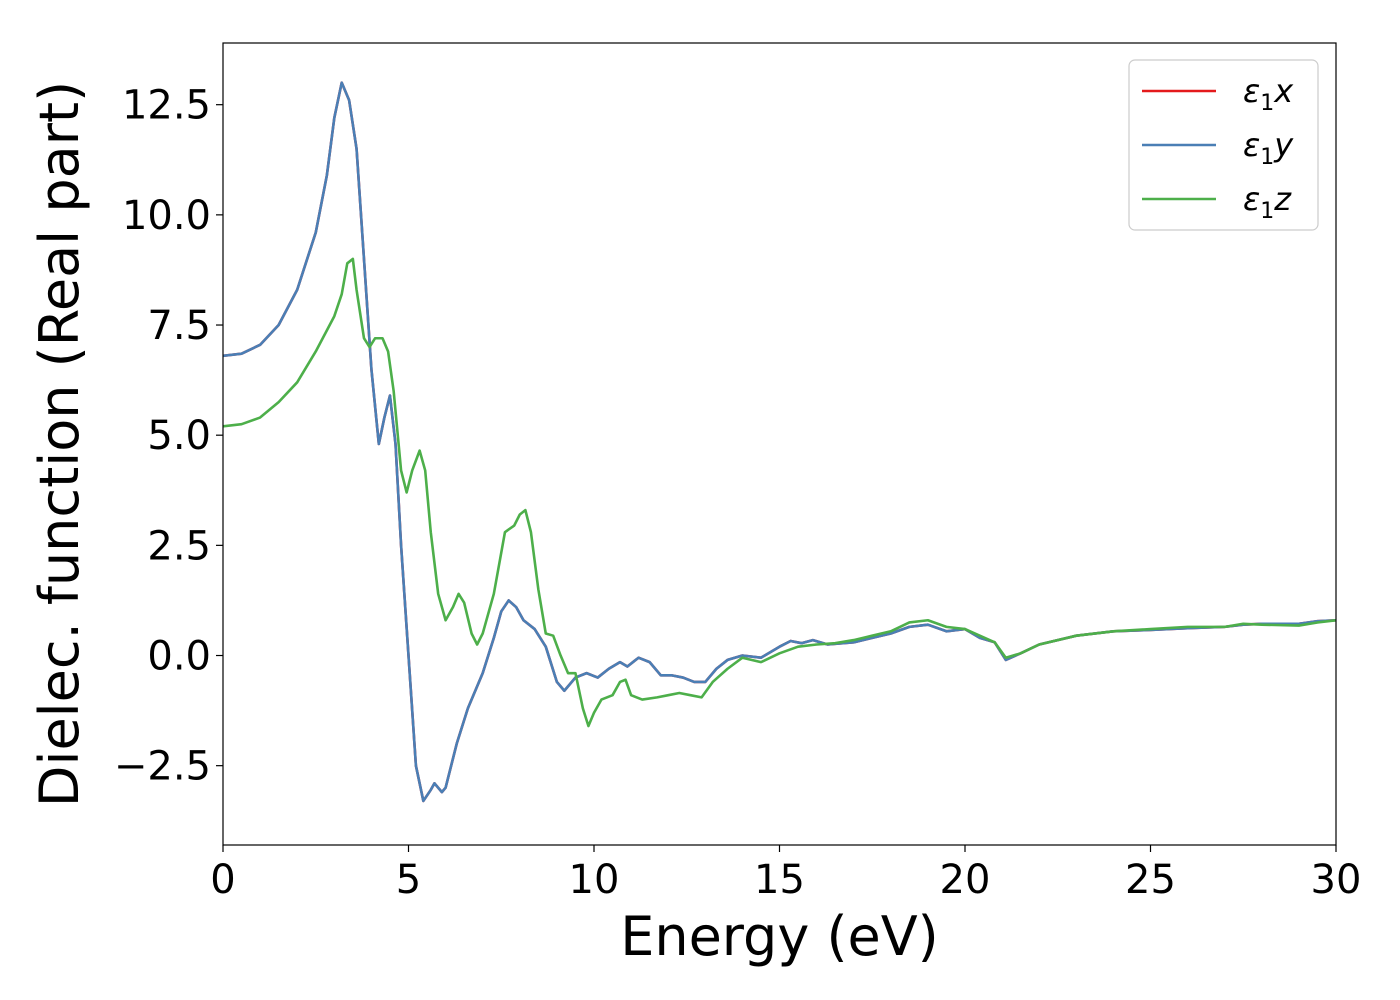  What do you see at coordinates (179, 546) in the screenshot?
I see `y-tick-label: 2.5` at bounding box center [179, 546].